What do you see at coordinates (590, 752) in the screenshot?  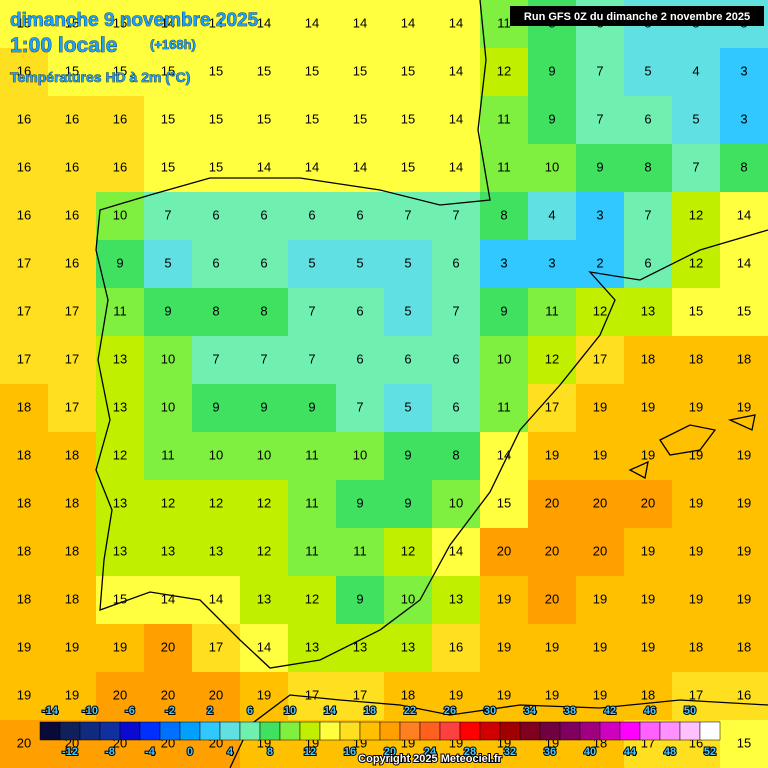 I see `scale-label: 40` at bounding box center [590, 752].